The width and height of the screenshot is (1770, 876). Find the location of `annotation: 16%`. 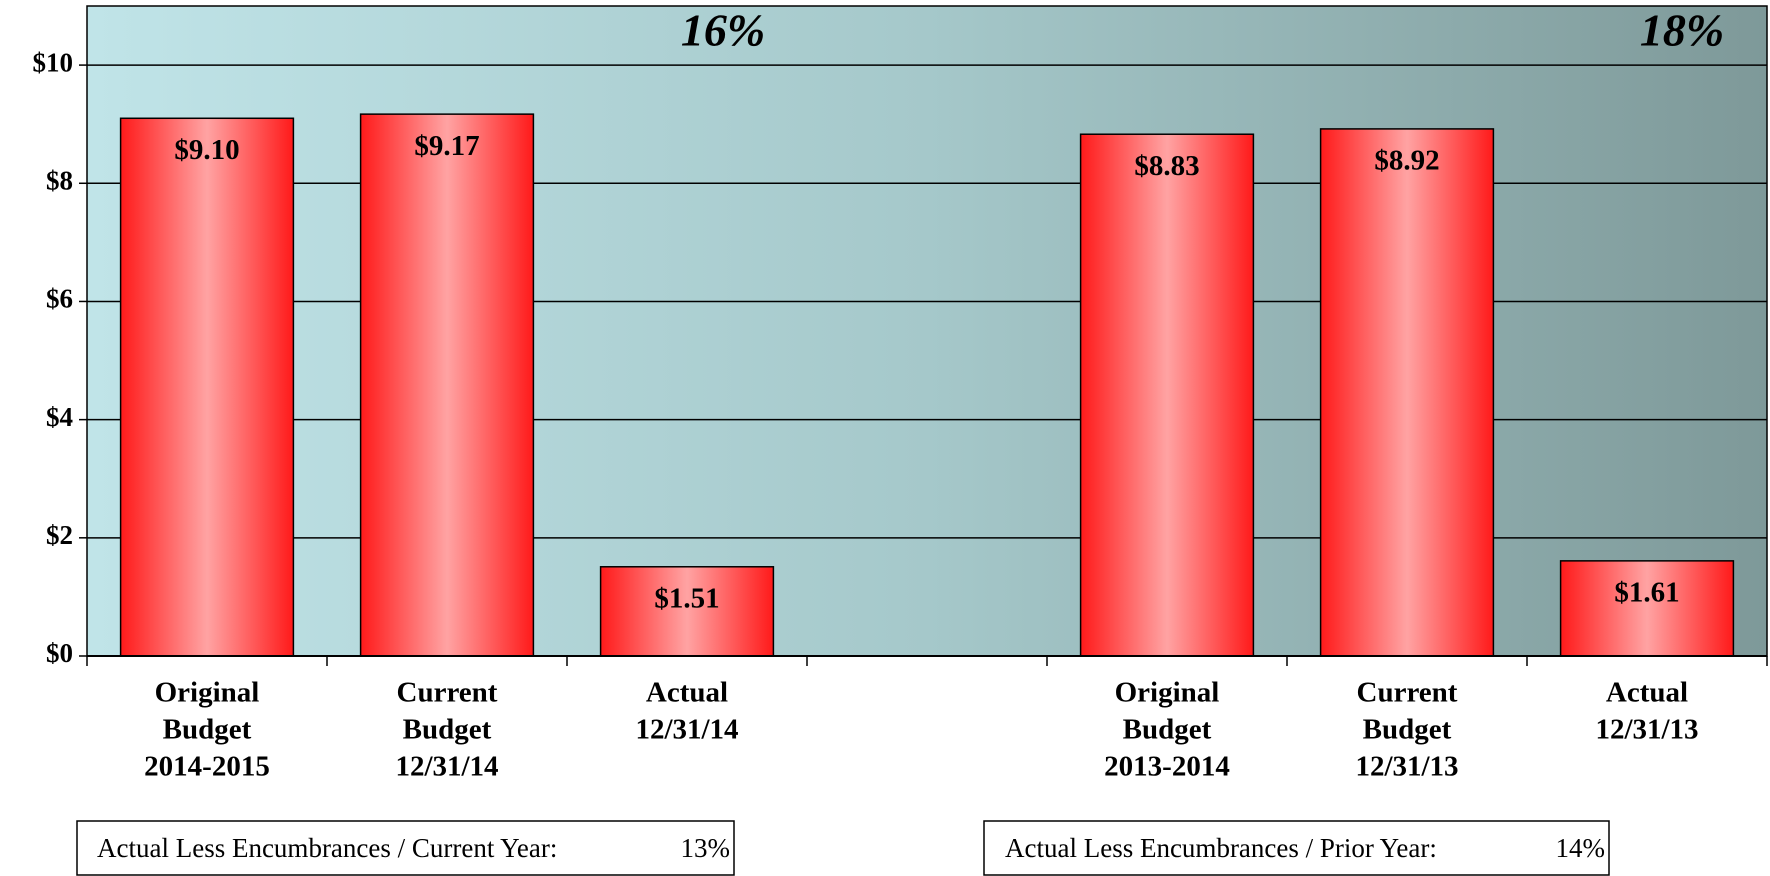

annotation: 16% is located at coordinates (723, 30).